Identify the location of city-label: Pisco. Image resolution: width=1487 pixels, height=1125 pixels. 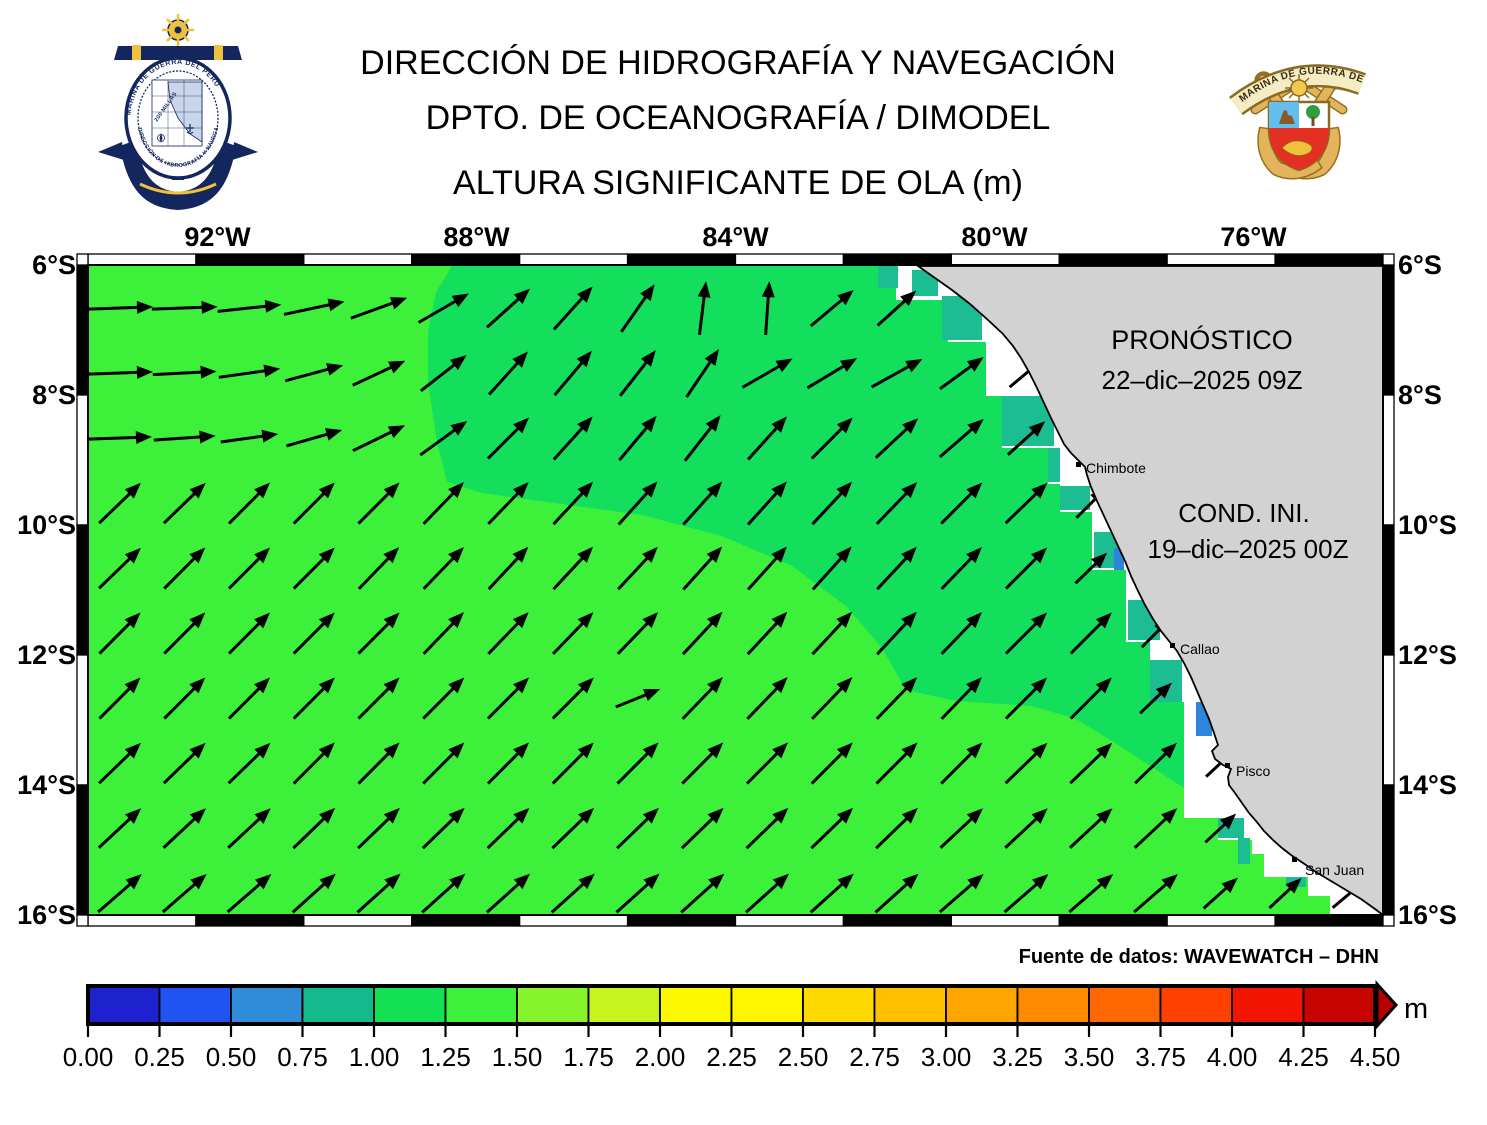
(1253, 771).